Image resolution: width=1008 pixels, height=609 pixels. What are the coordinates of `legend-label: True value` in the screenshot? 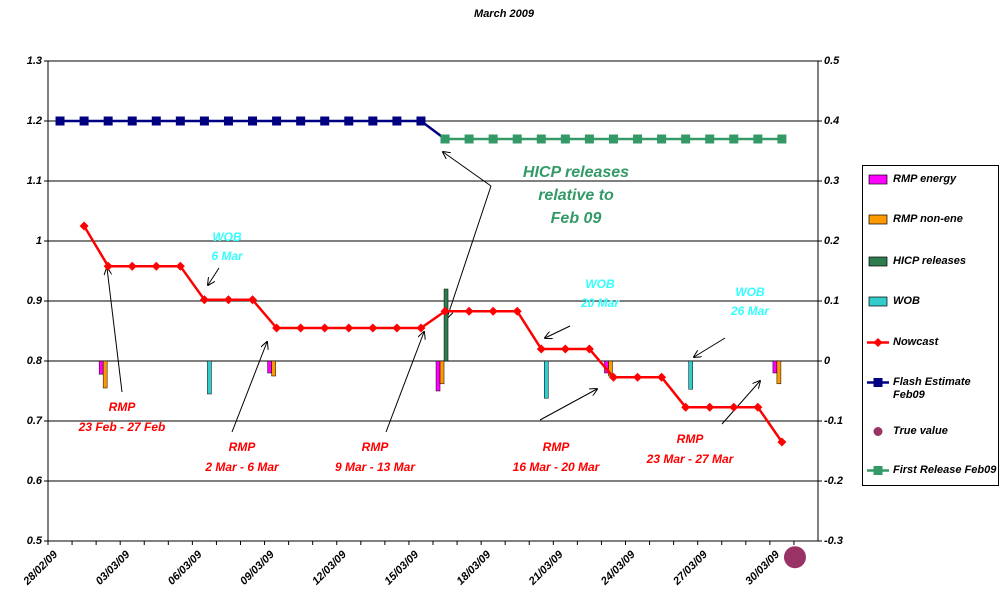 It's located at (920, 431).